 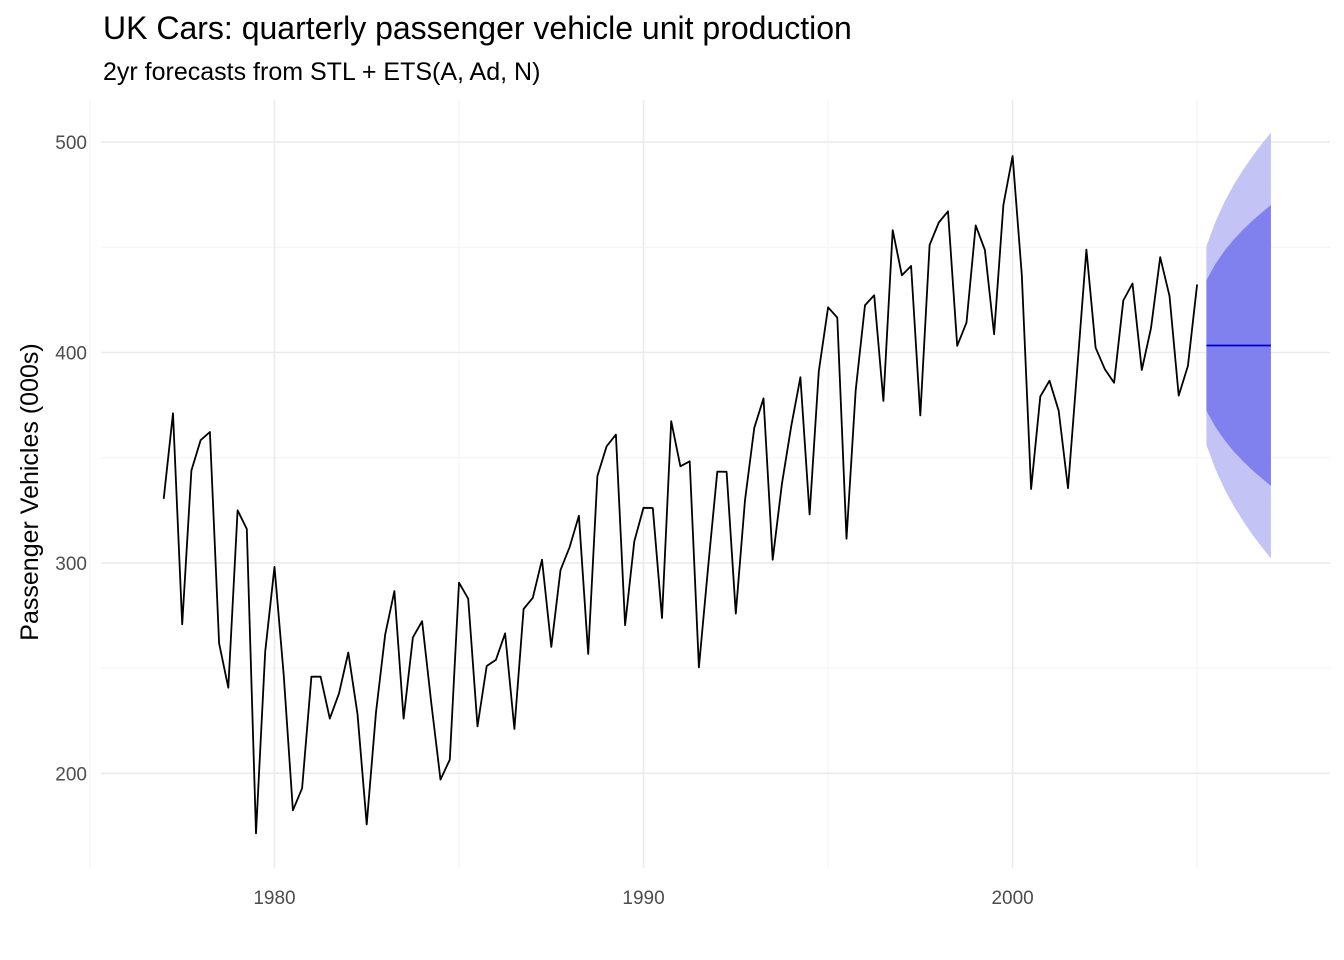 What do you see at coordinates (71, 564) in the screenshot?
I see `y-tick-label: 300` at bounding box center [71, 564].